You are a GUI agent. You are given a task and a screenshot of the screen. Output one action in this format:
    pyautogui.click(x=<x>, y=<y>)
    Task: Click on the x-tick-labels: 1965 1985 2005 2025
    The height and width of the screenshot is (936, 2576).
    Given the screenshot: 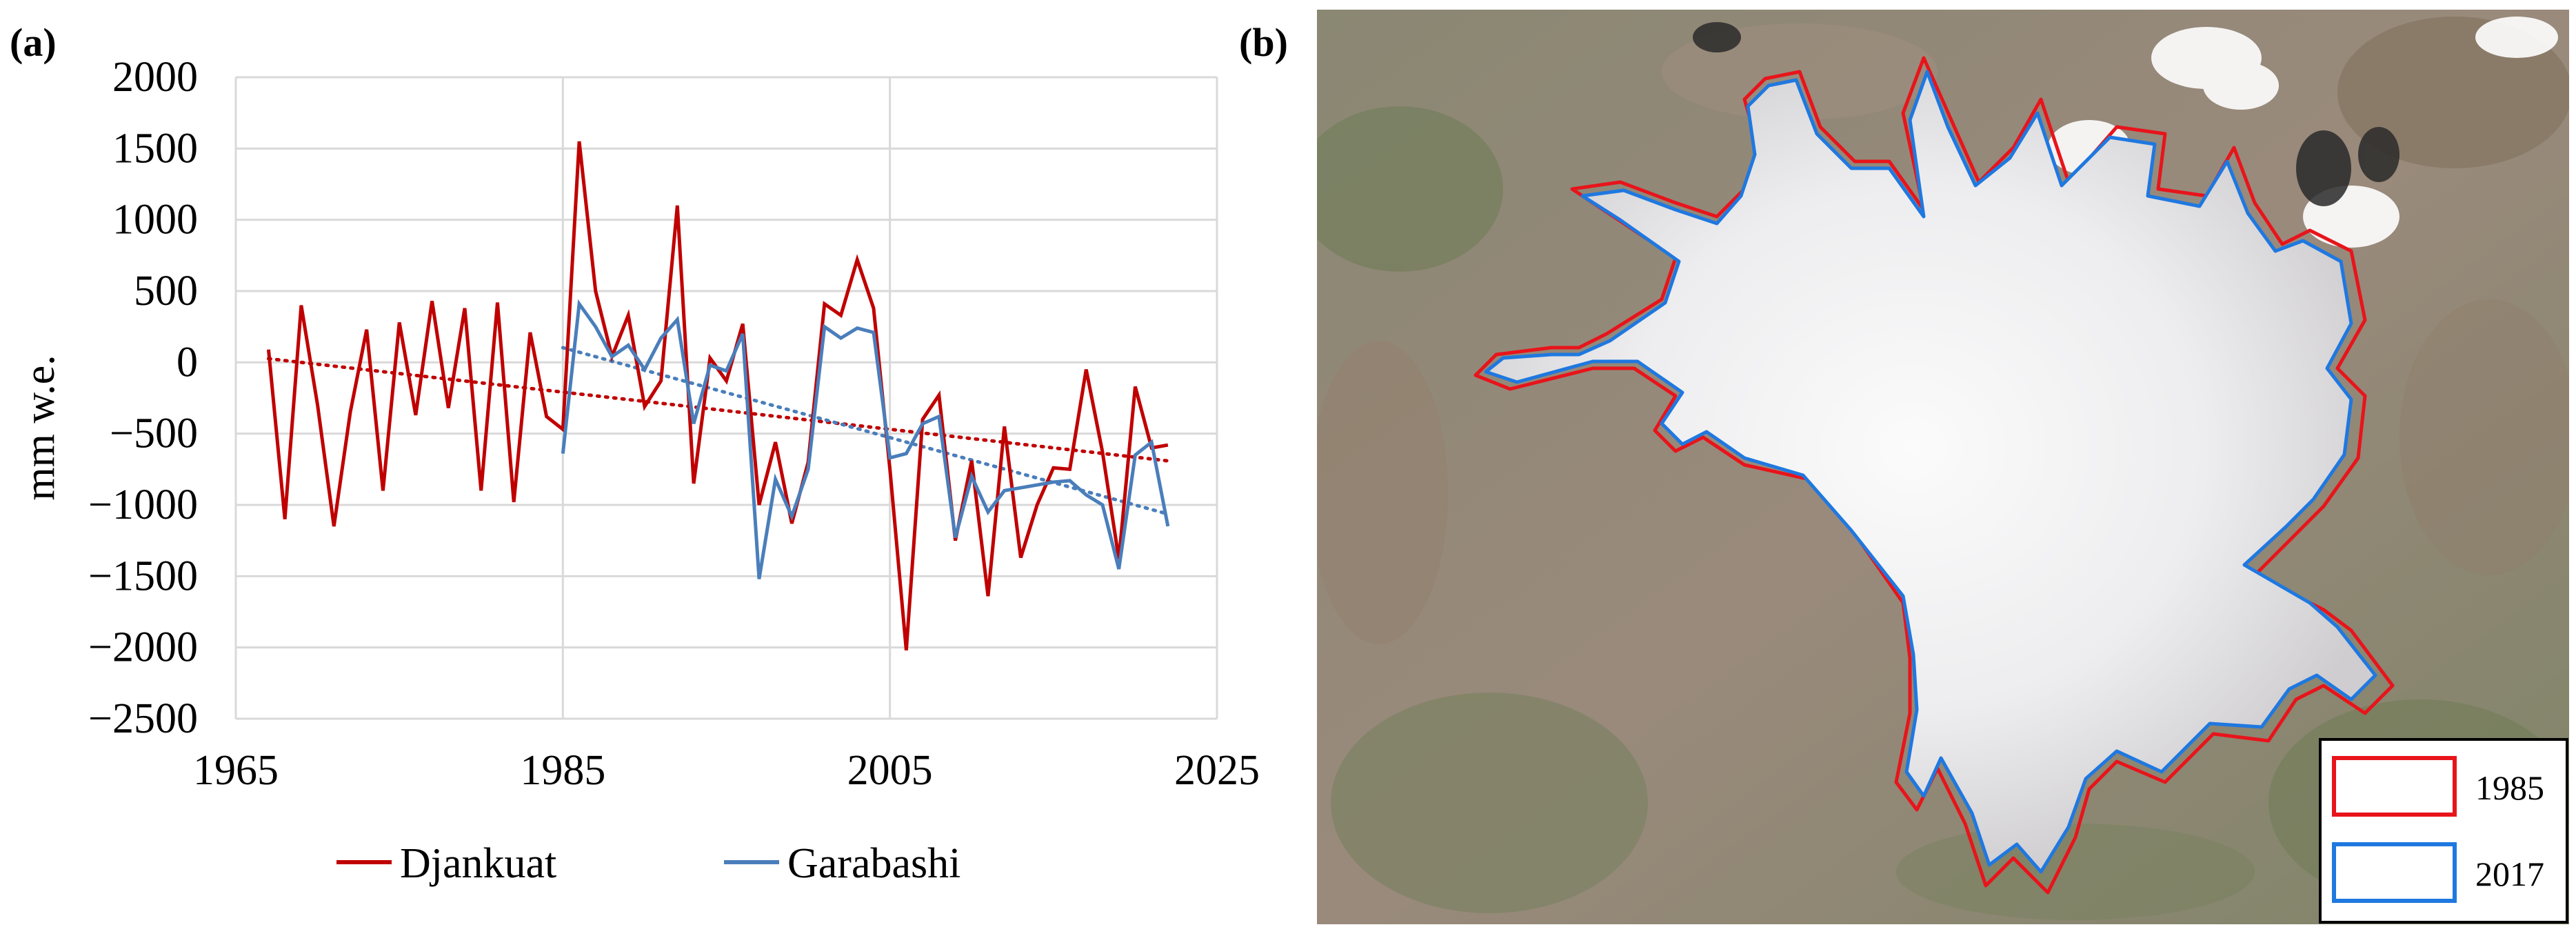 What is the action you would take?
    pyautogui.click(x=726, y=770)
    